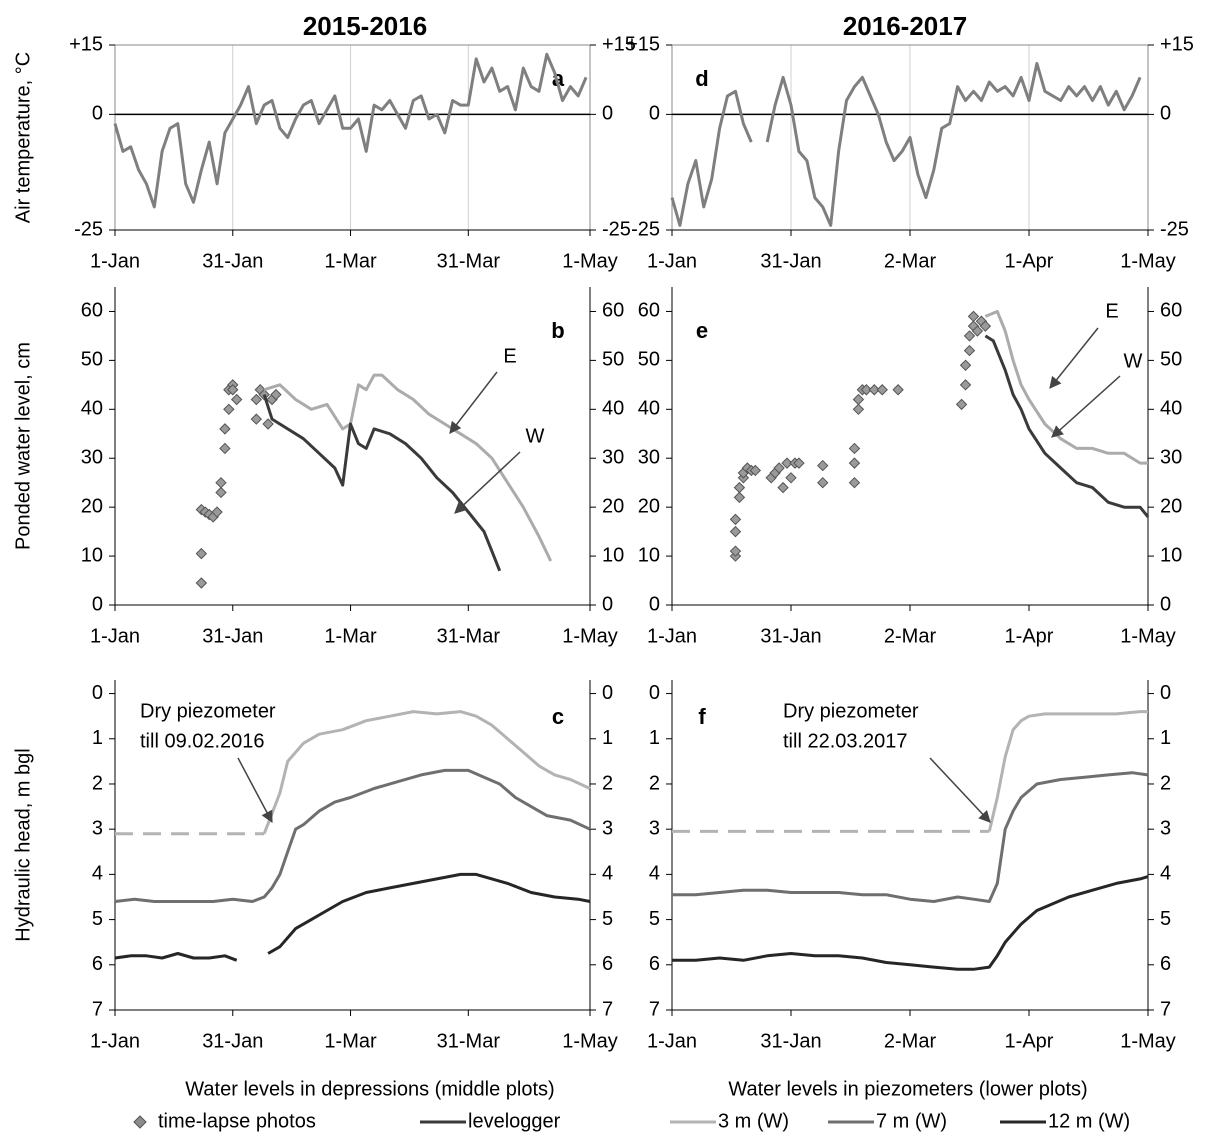 The height and width of the screenshot is (1138, 1214). I want to click on panel-label: b, so click(557, 330).